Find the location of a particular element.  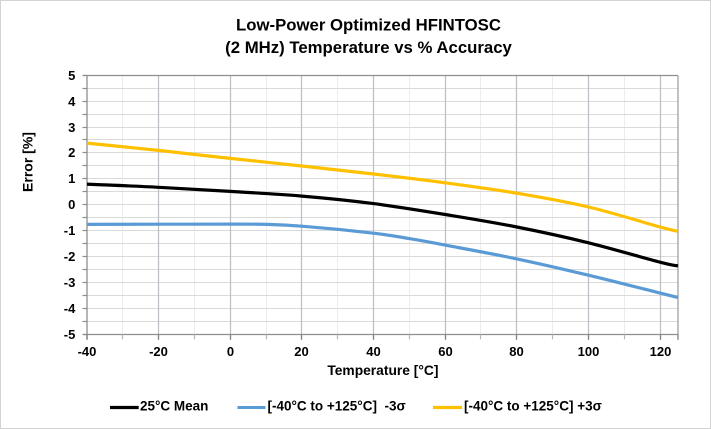

svg-text: [-40°C to +125°C] -3σ is located at coordinates (337, 406).